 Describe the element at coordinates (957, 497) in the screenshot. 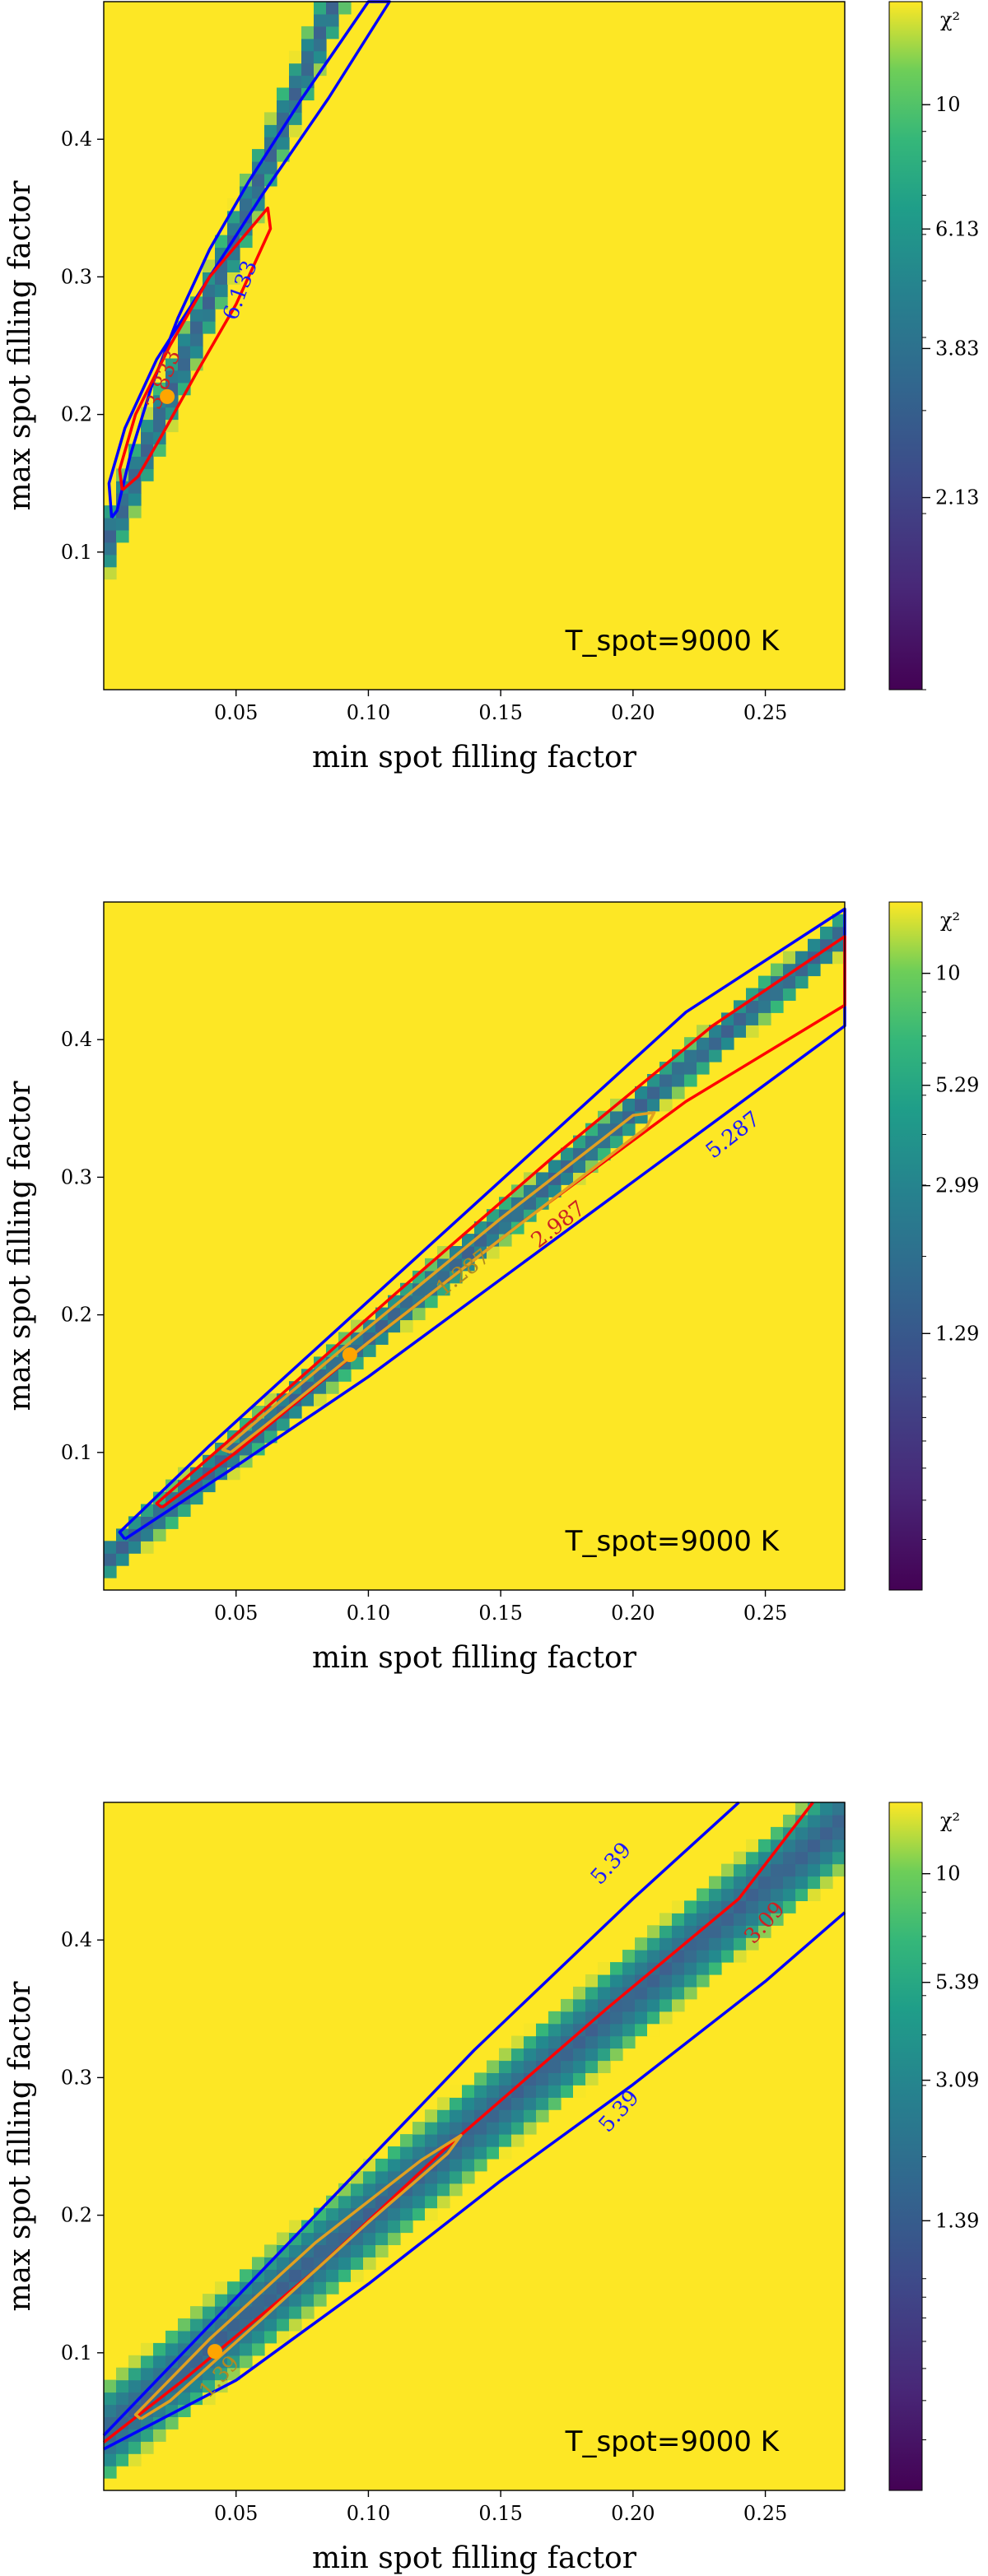

I see `colorbar-tick-label: 2.13` at that location.